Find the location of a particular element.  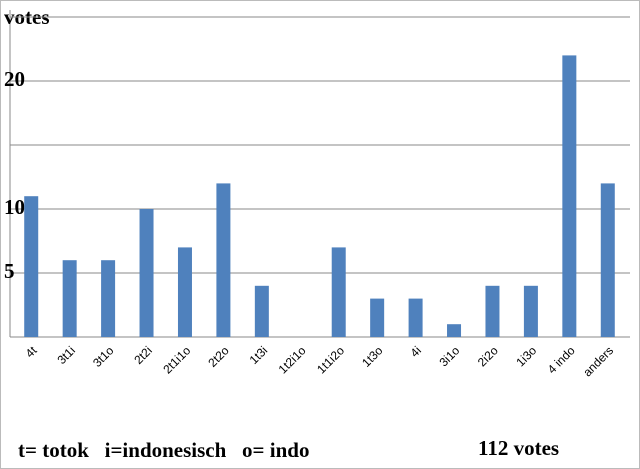

x-tick-label: 1t1i2o is located at coordinates (330, 359).